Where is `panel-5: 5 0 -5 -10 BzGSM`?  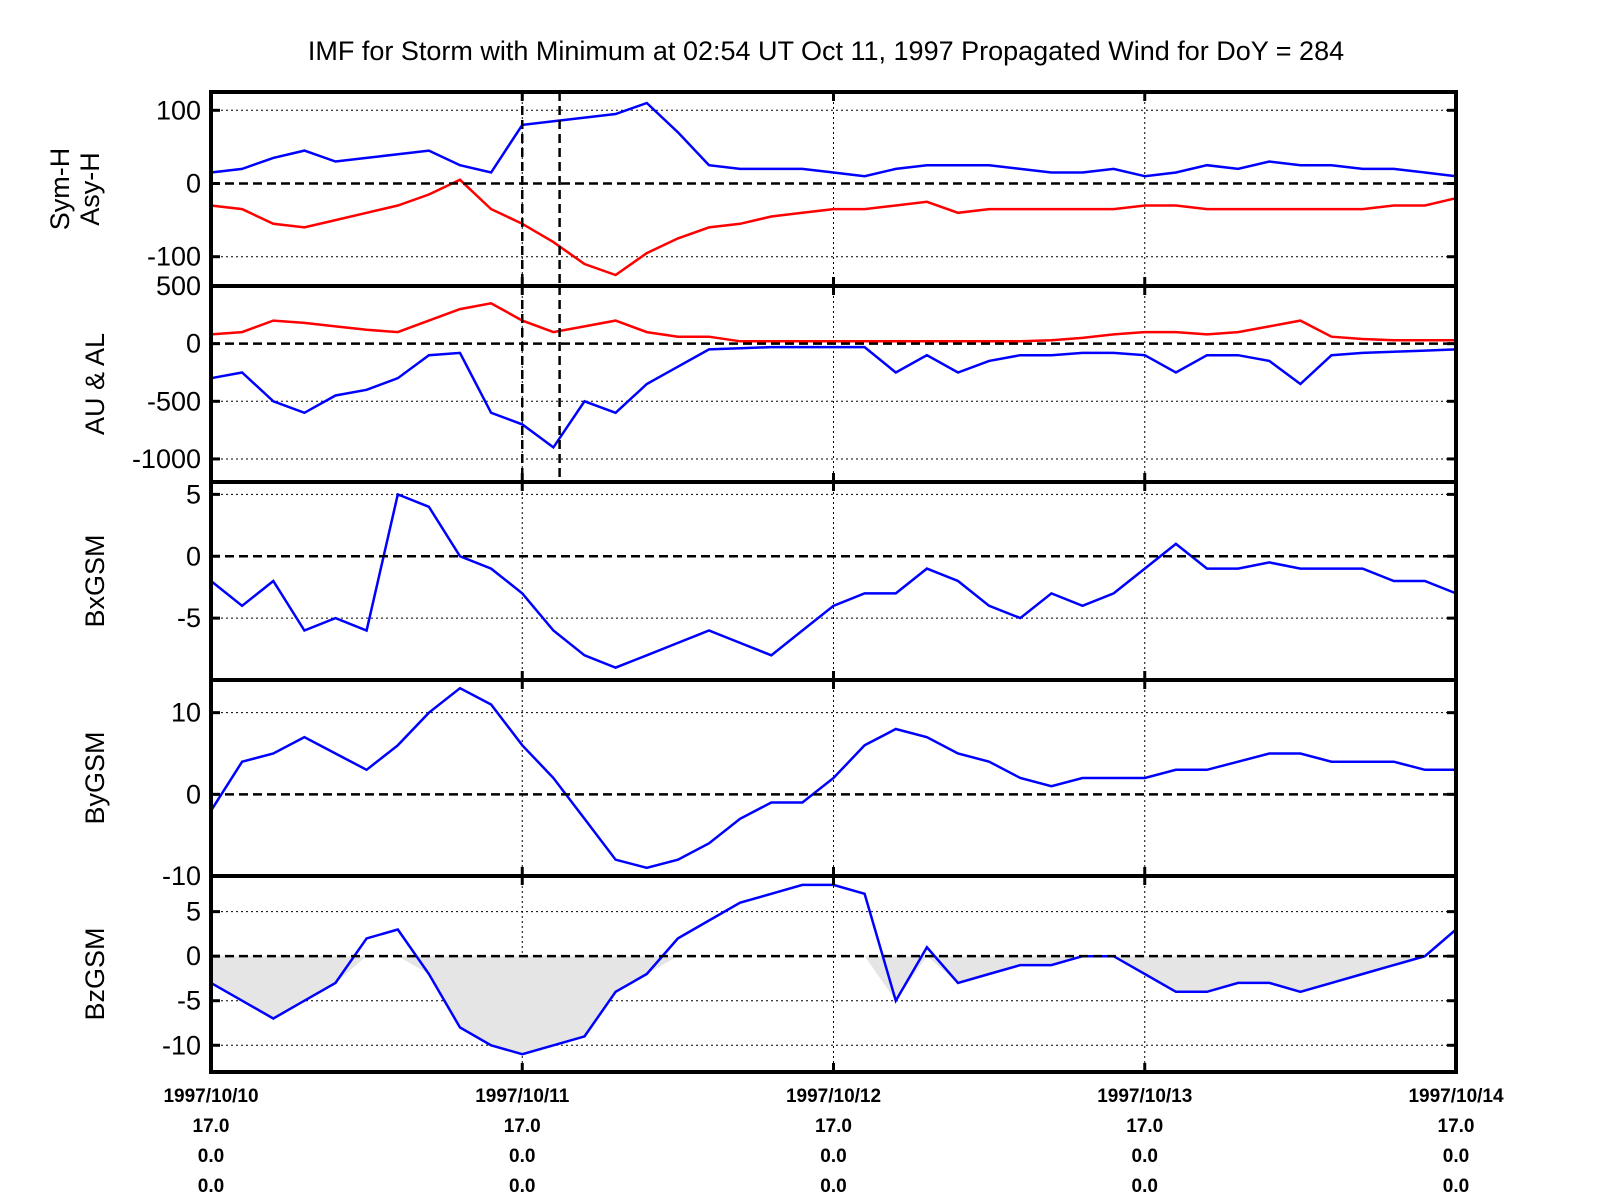 panel-5: 5 0 -5 -10 BzGSM is located at coordinates (769, 974).